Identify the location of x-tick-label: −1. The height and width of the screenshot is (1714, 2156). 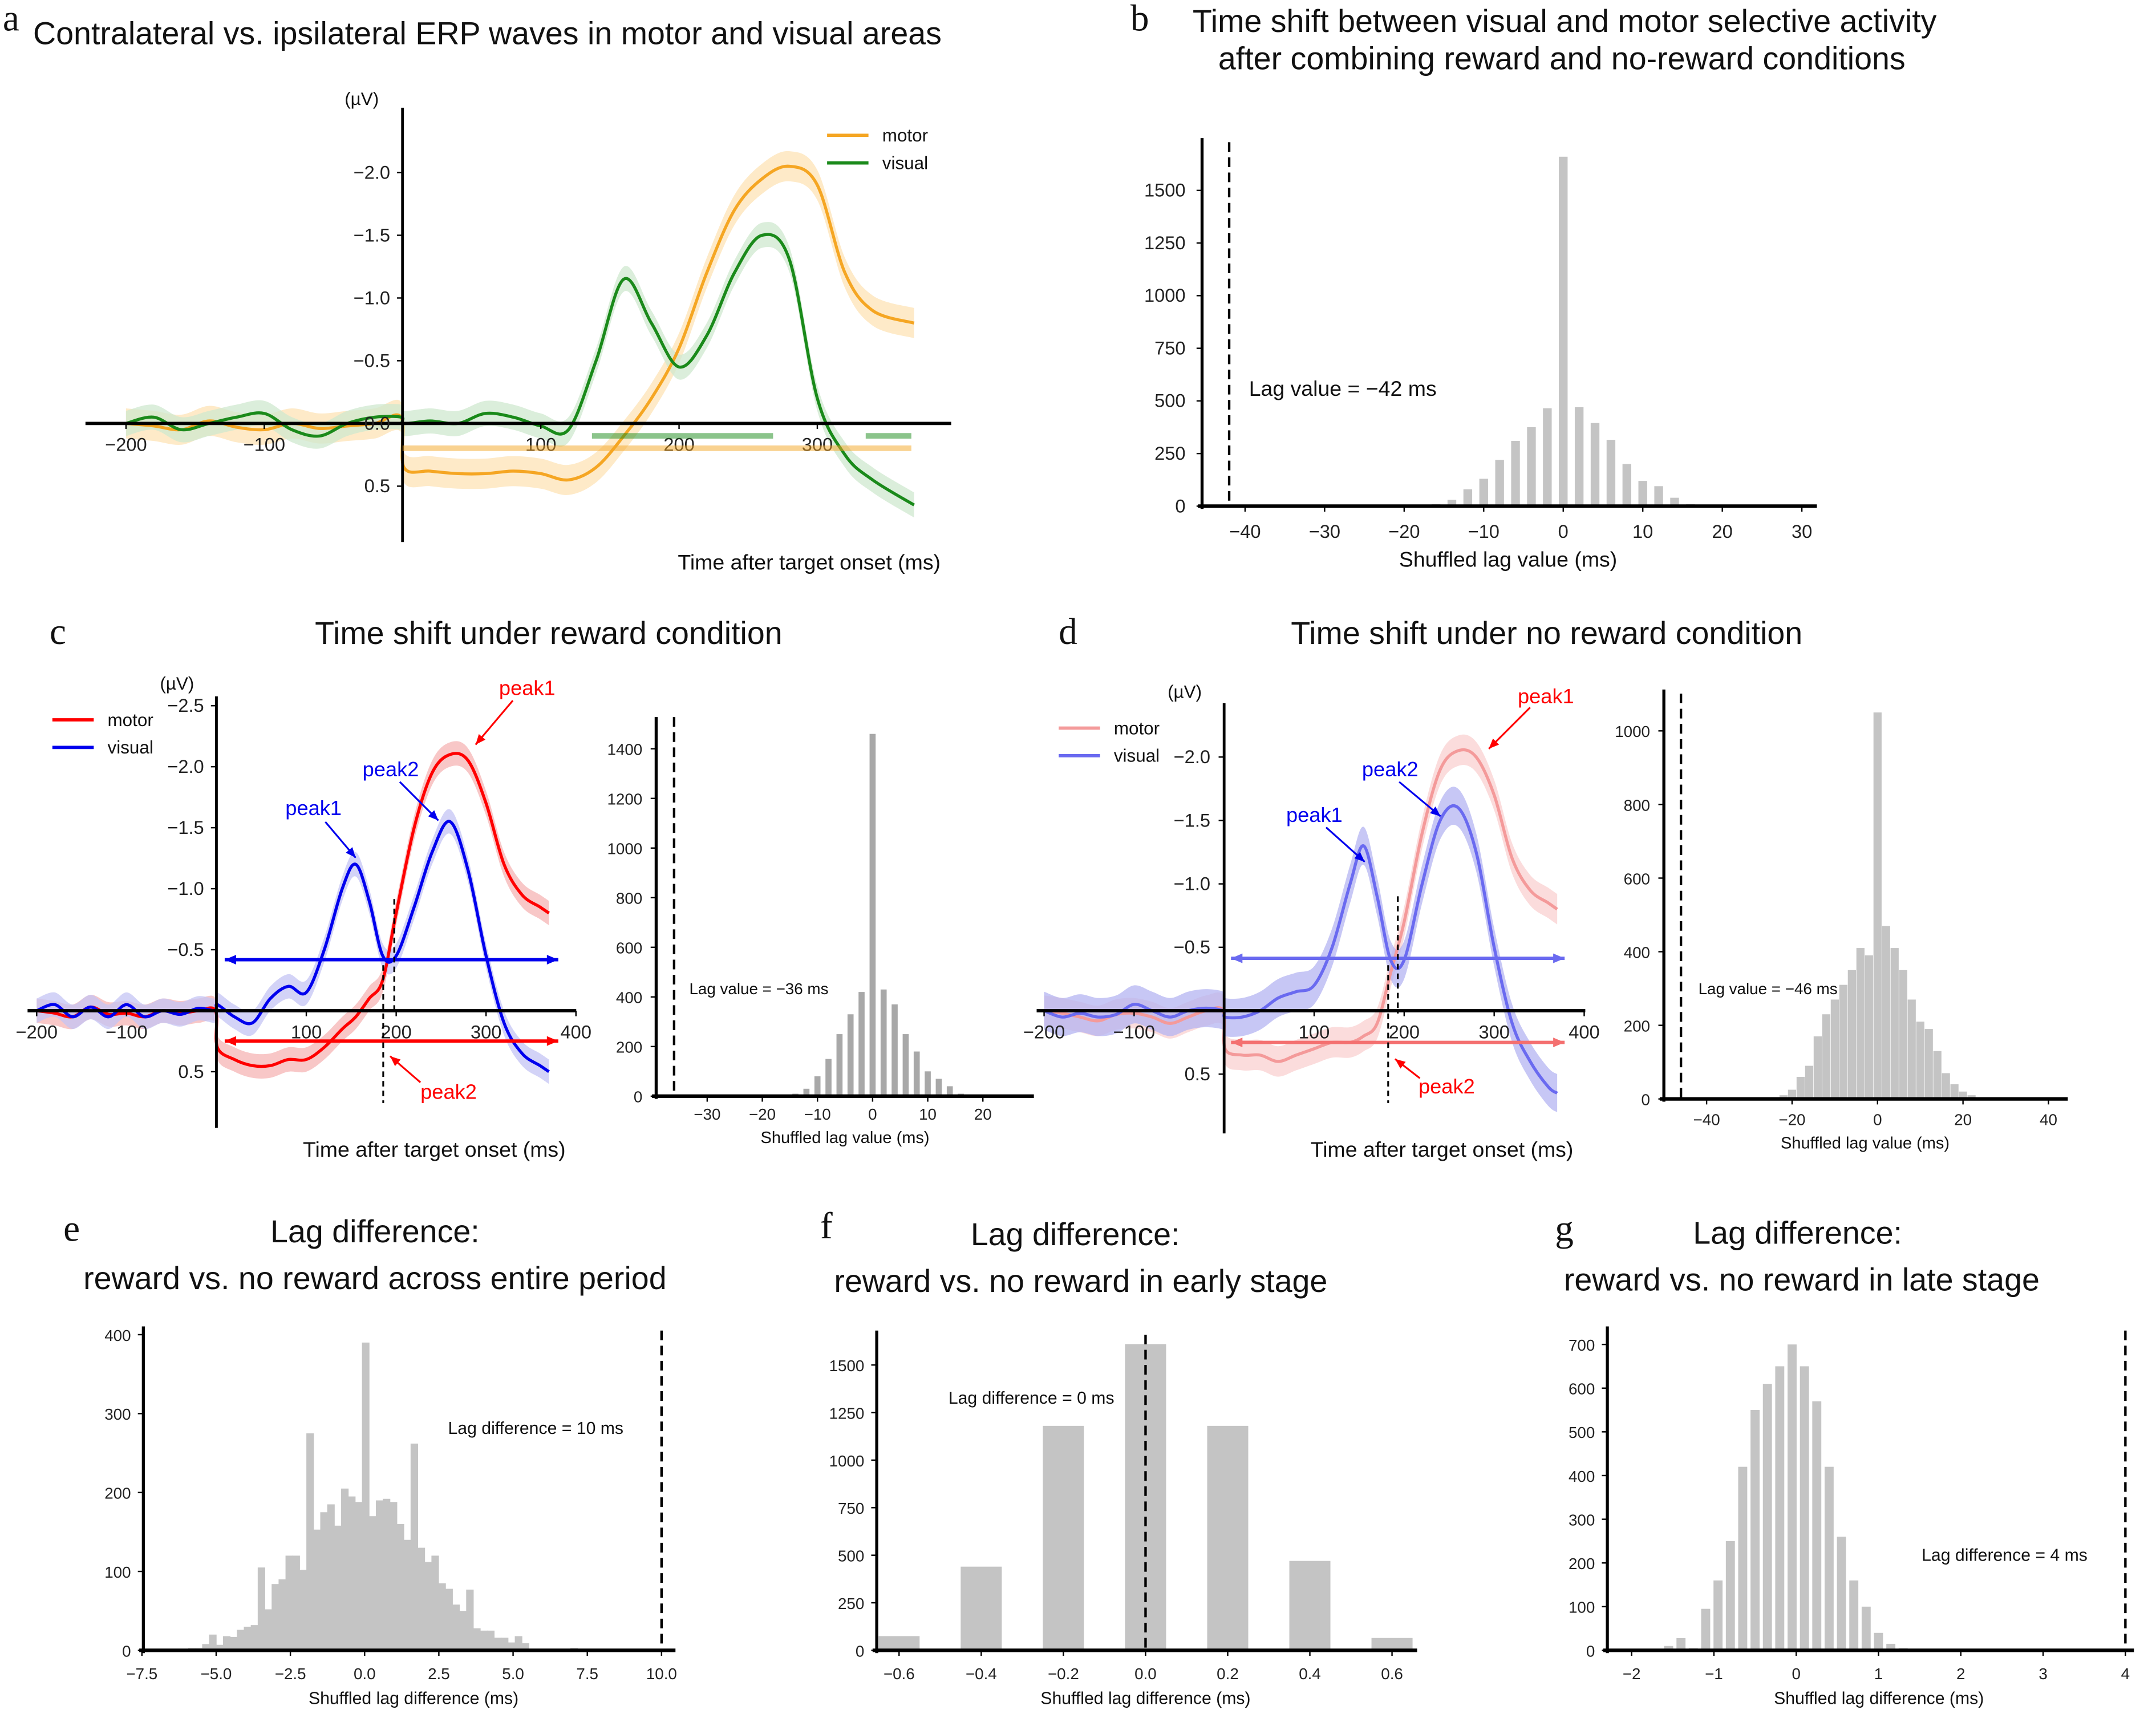
(1714, 1674).